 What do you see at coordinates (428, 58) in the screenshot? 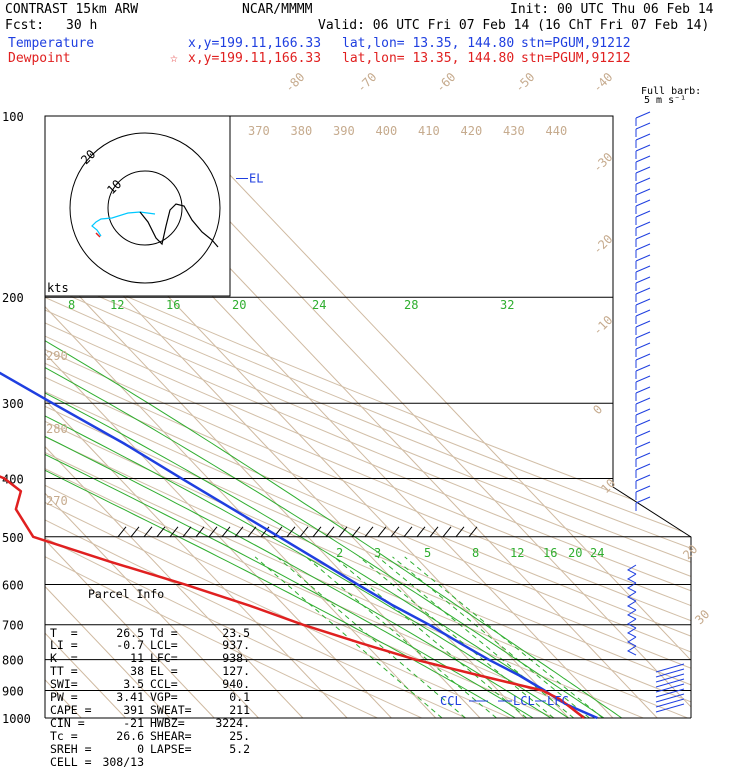
I see `legend-dewpoint-latlon: lat,lon= 13.35, 144.80` at bounding box center [428, 58].